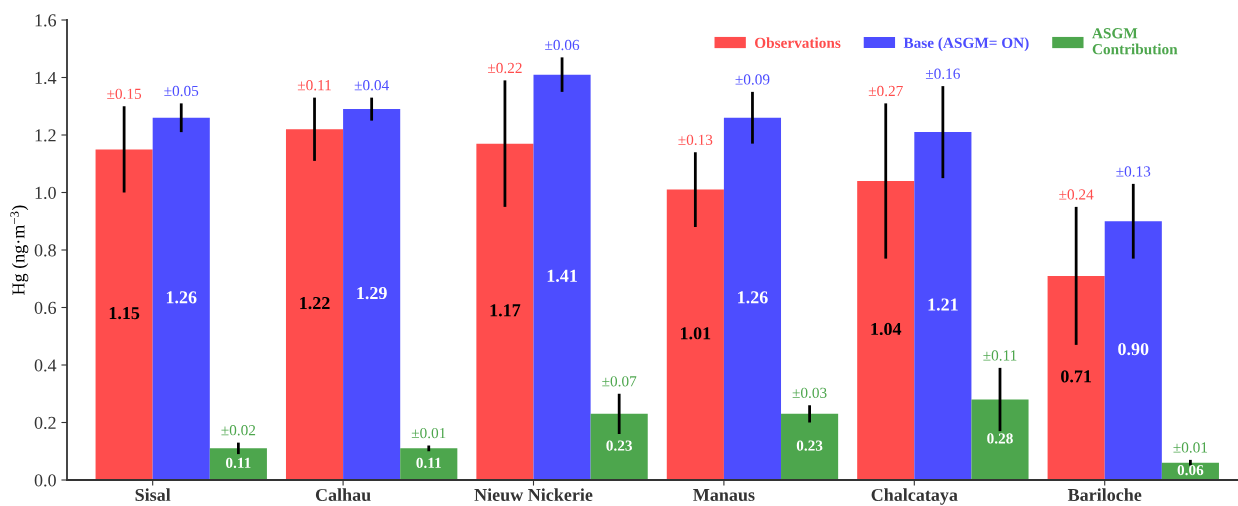  I want to click on data-label: 1.29, so click(372, 293).